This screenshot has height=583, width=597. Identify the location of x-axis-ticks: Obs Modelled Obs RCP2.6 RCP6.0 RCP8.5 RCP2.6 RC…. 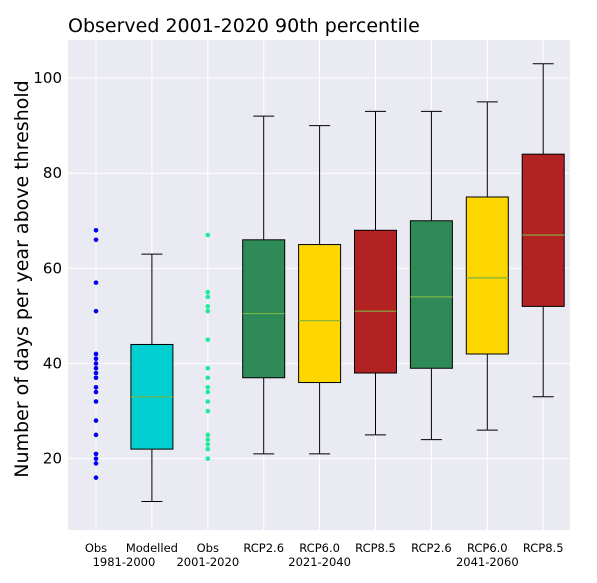
(324, 555).